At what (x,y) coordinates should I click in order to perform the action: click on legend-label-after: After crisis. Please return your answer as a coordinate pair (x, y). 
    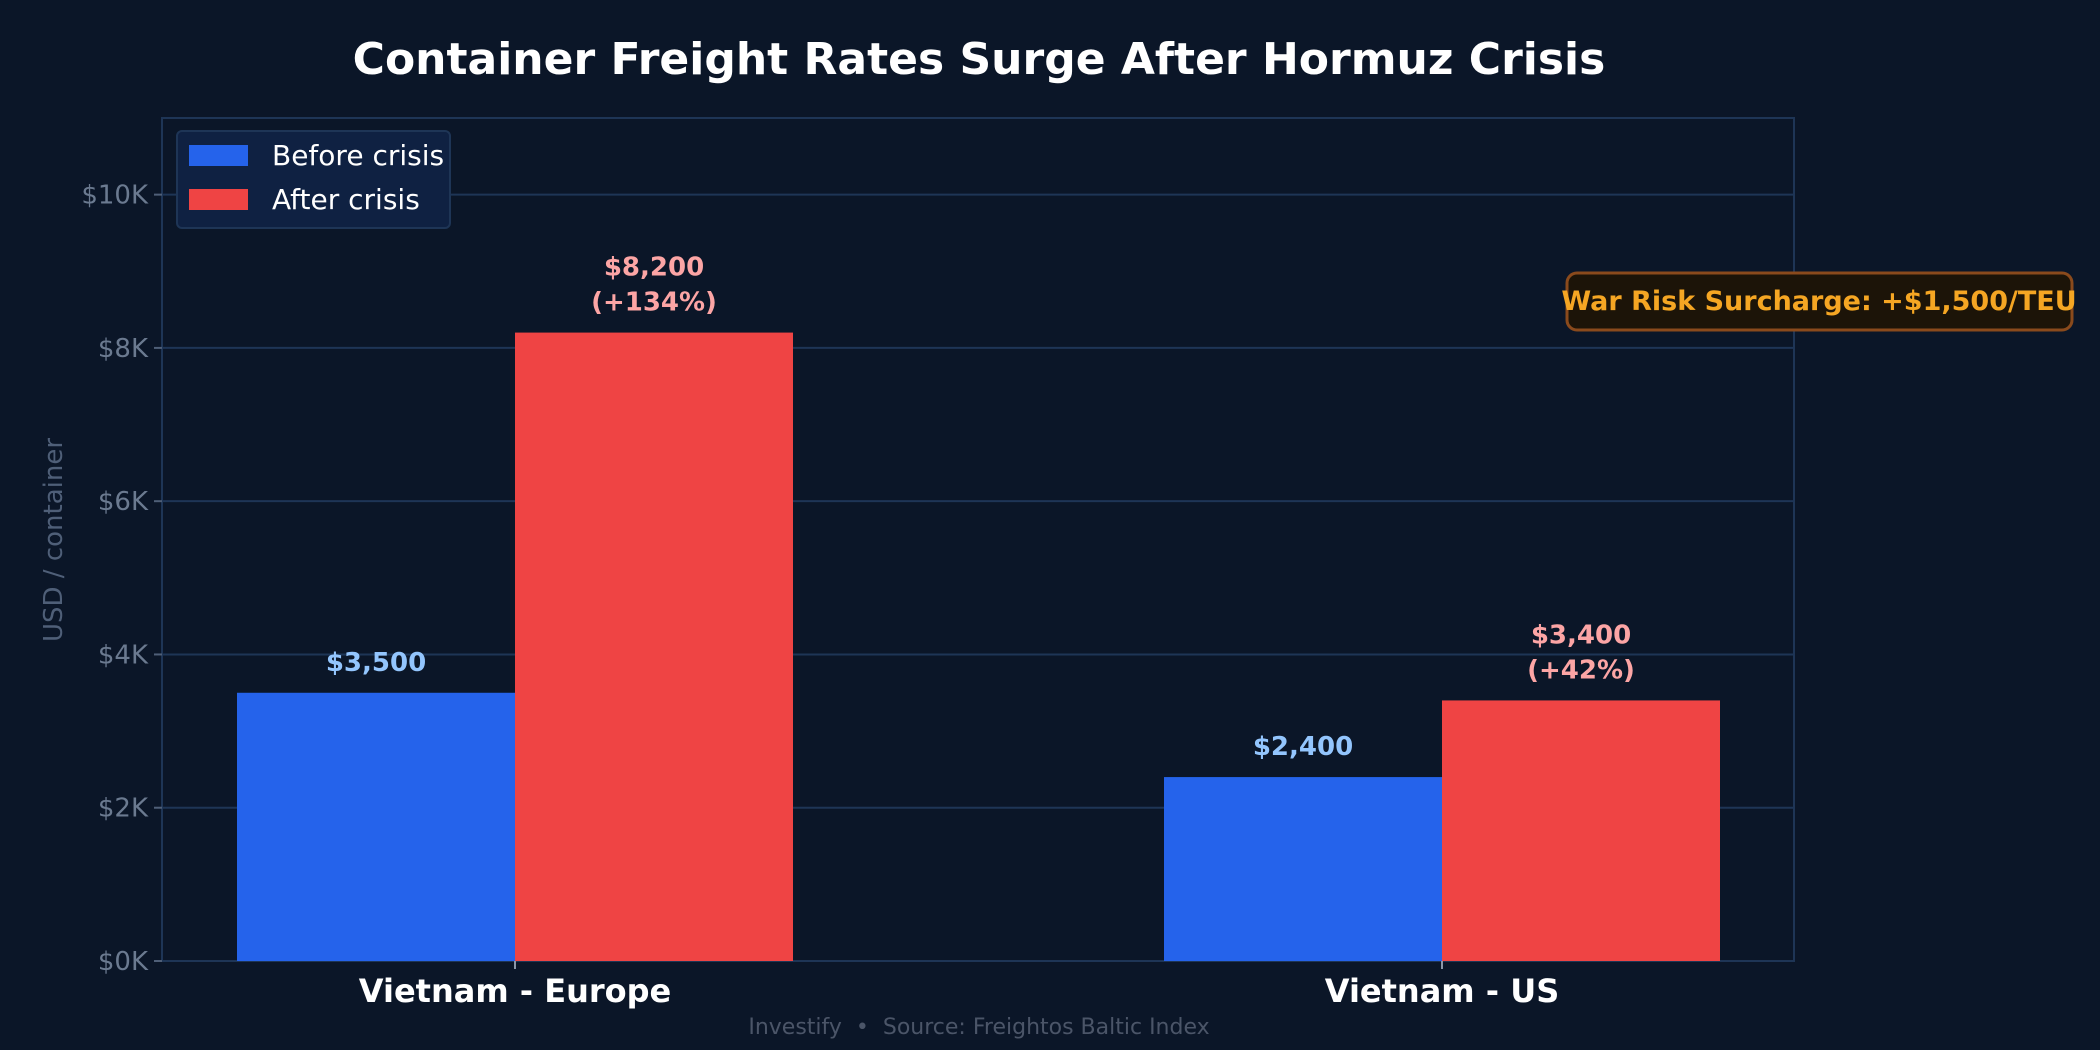
    Looking at the image, I should click on (346, 199).